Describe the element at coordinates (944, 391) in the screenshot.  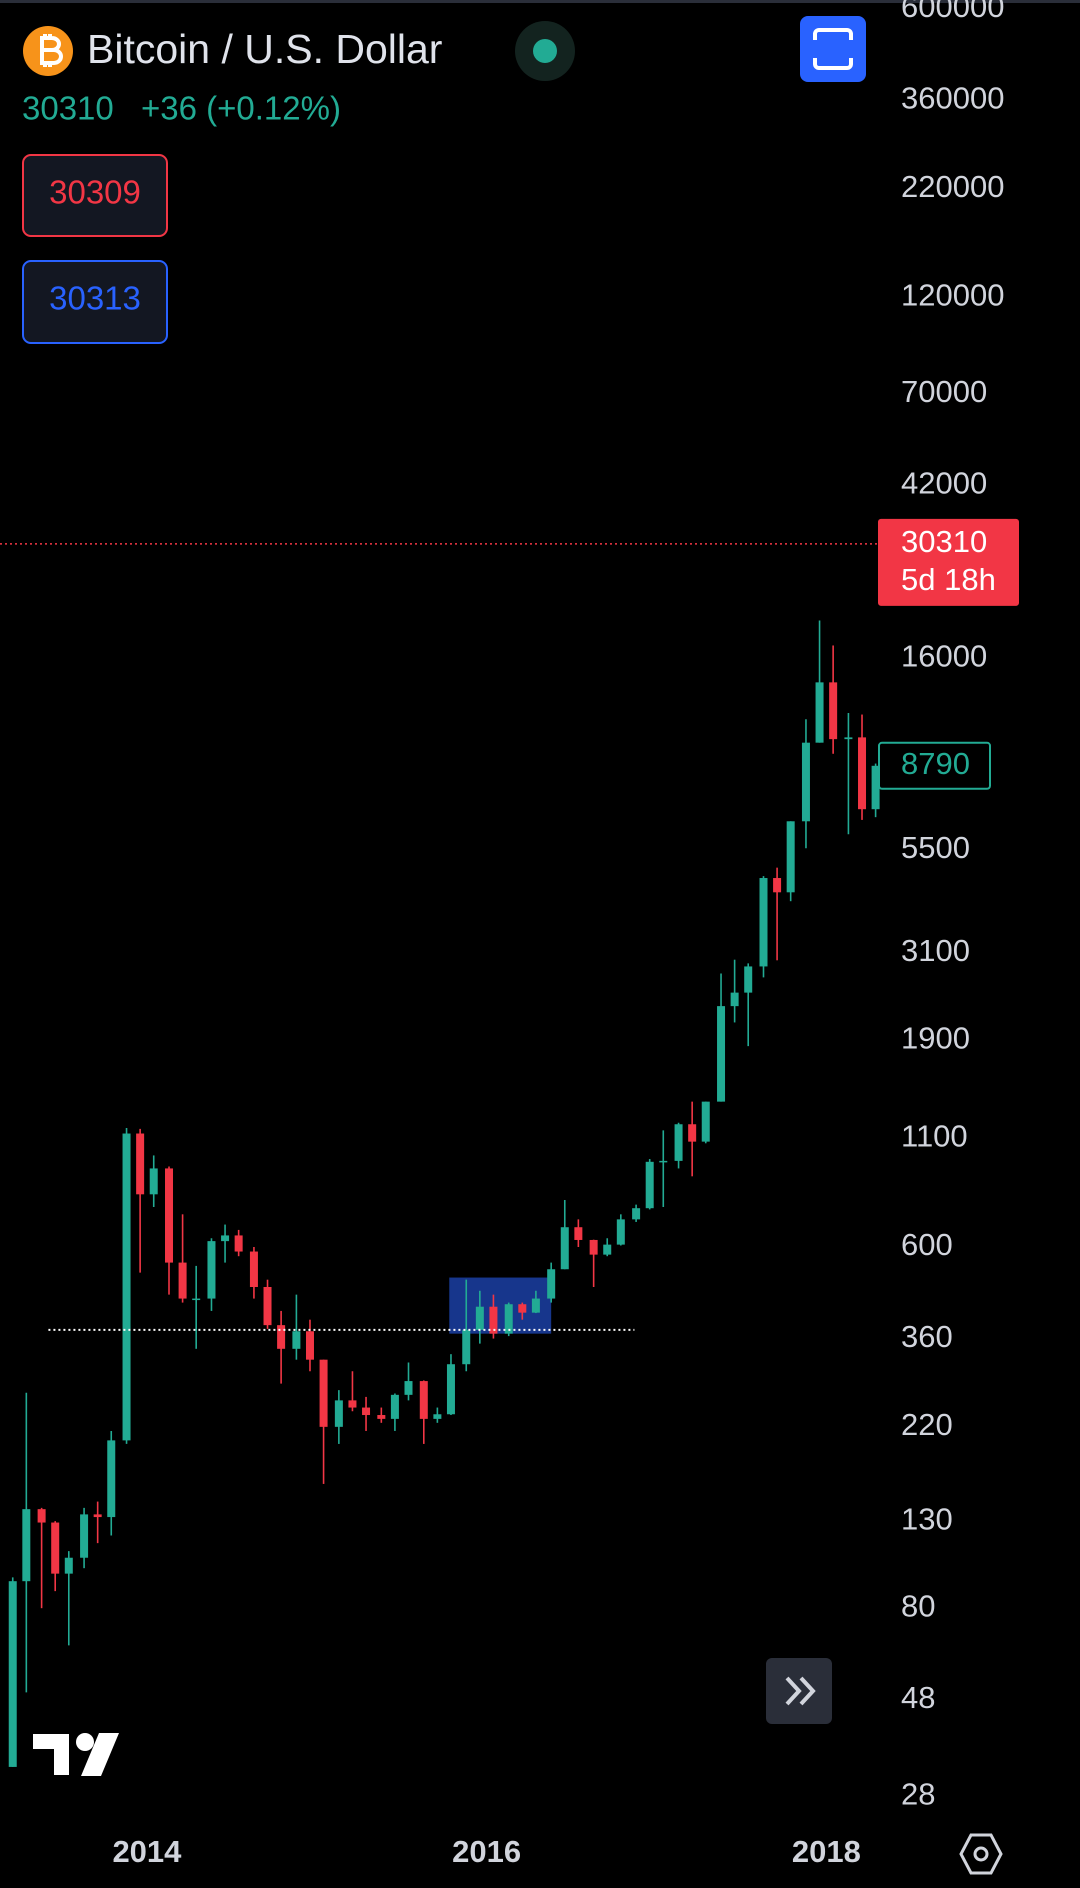
I see `y-tick-label: 70000` at that location.